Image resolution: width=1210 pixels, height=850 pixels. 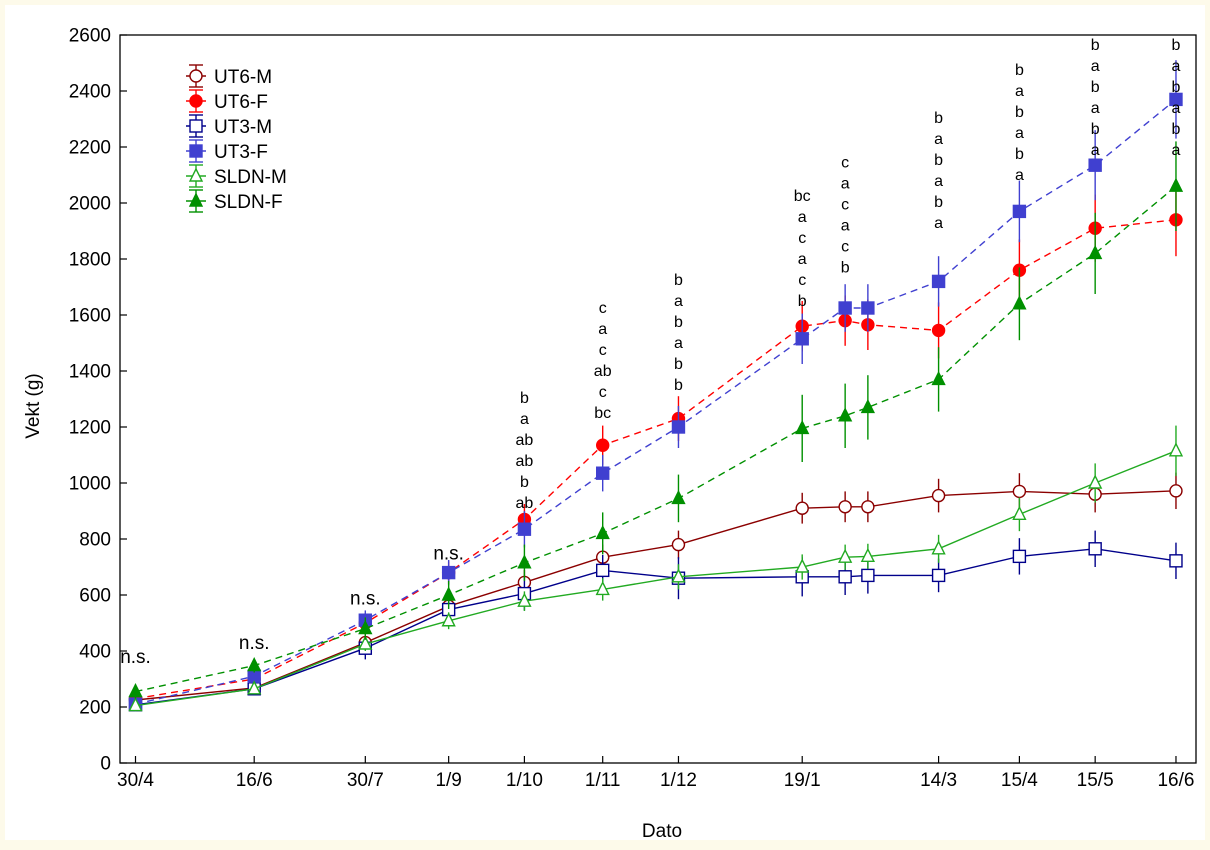 I want to click on x-tick-label: 1/12, so click(x=678, y=780).